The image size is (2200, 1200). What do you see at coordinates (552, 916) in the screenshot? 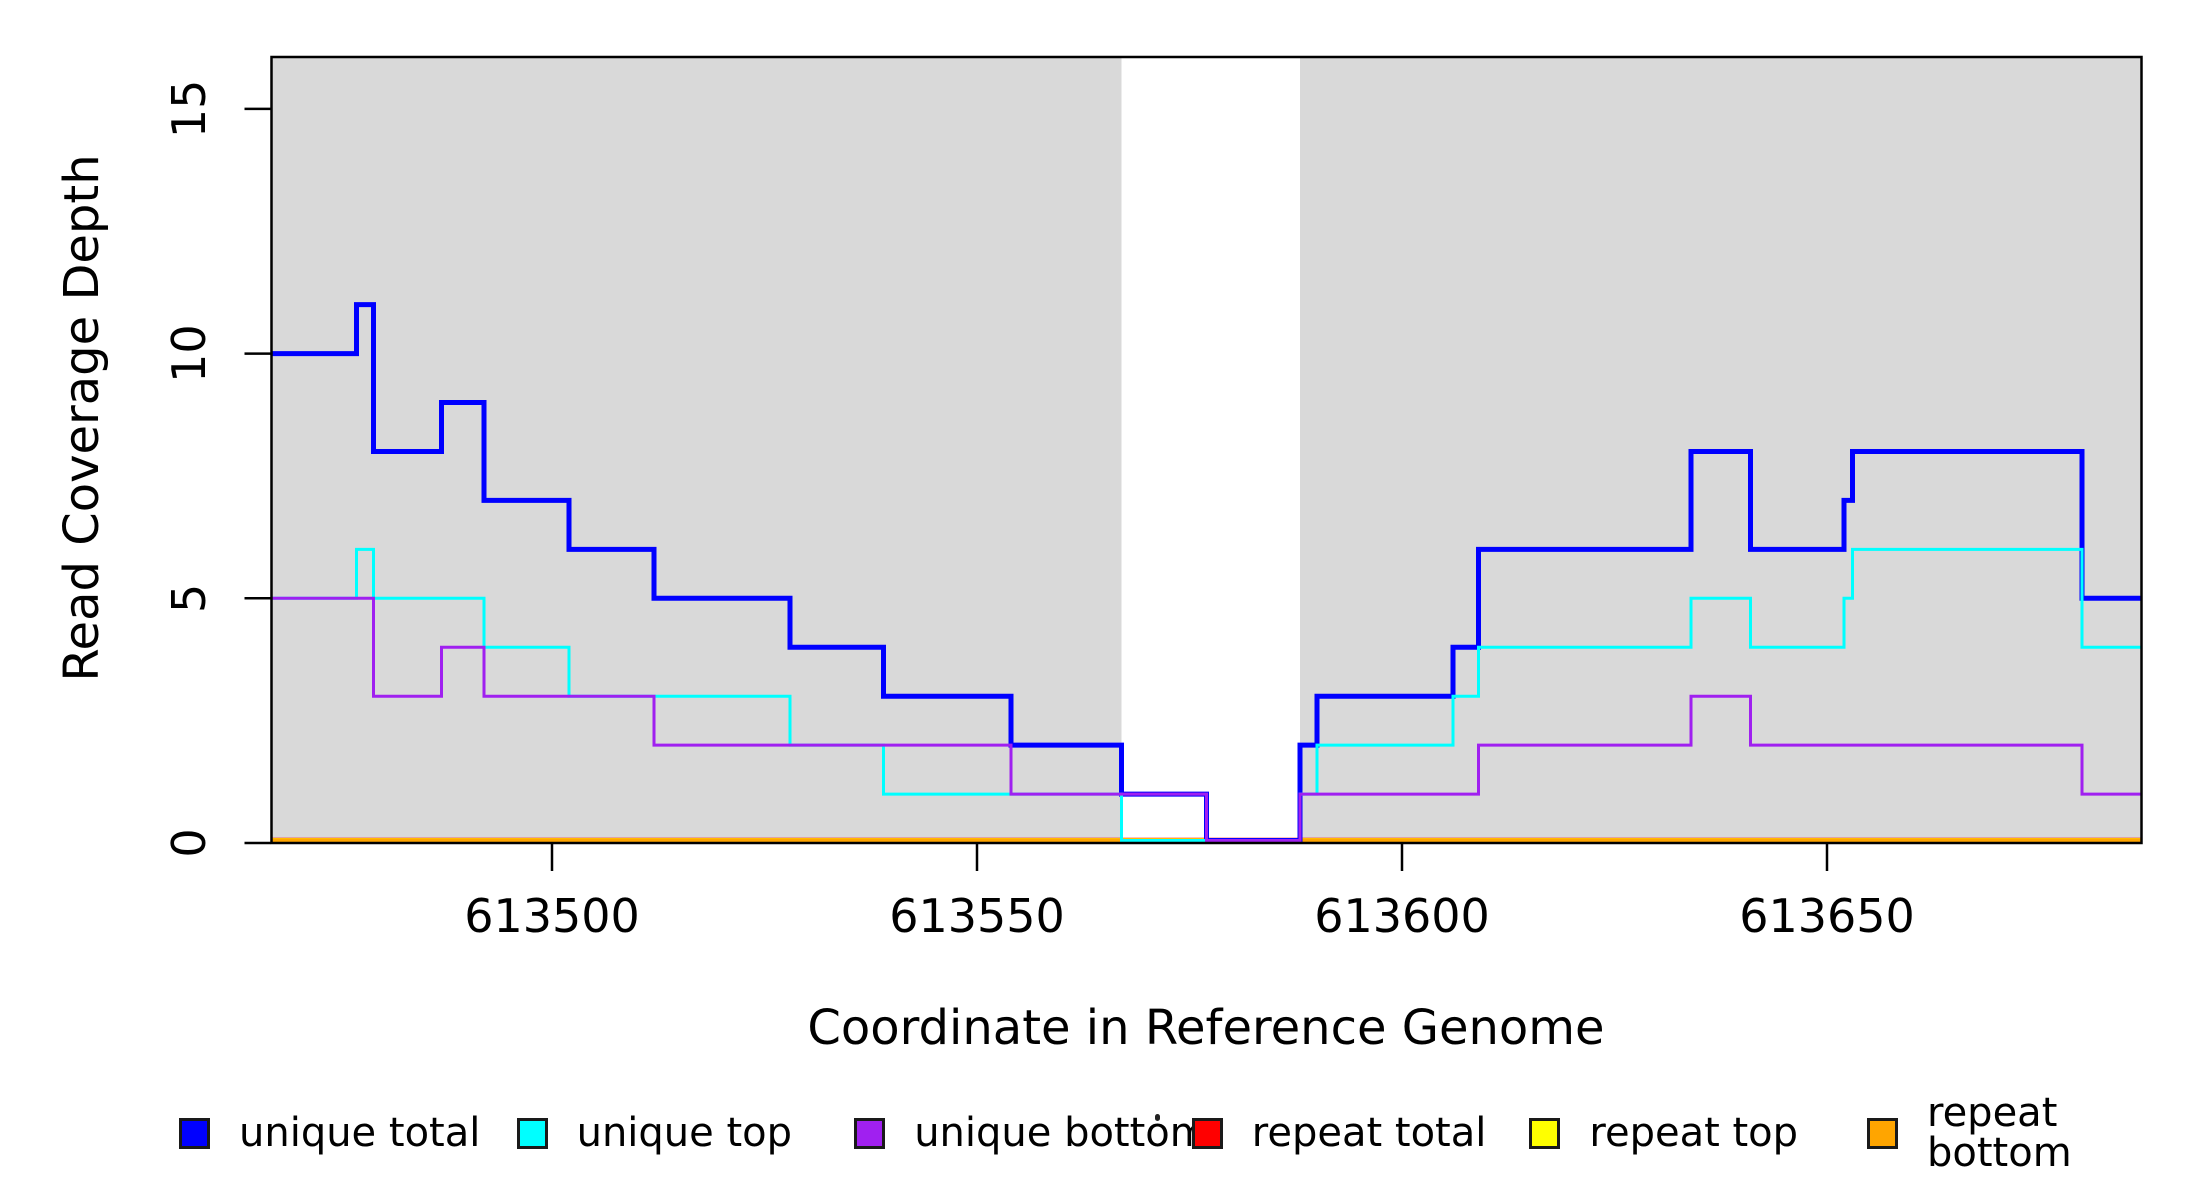
I see `x-tick-label-613500: 613500` at bounding box center [552, 916].